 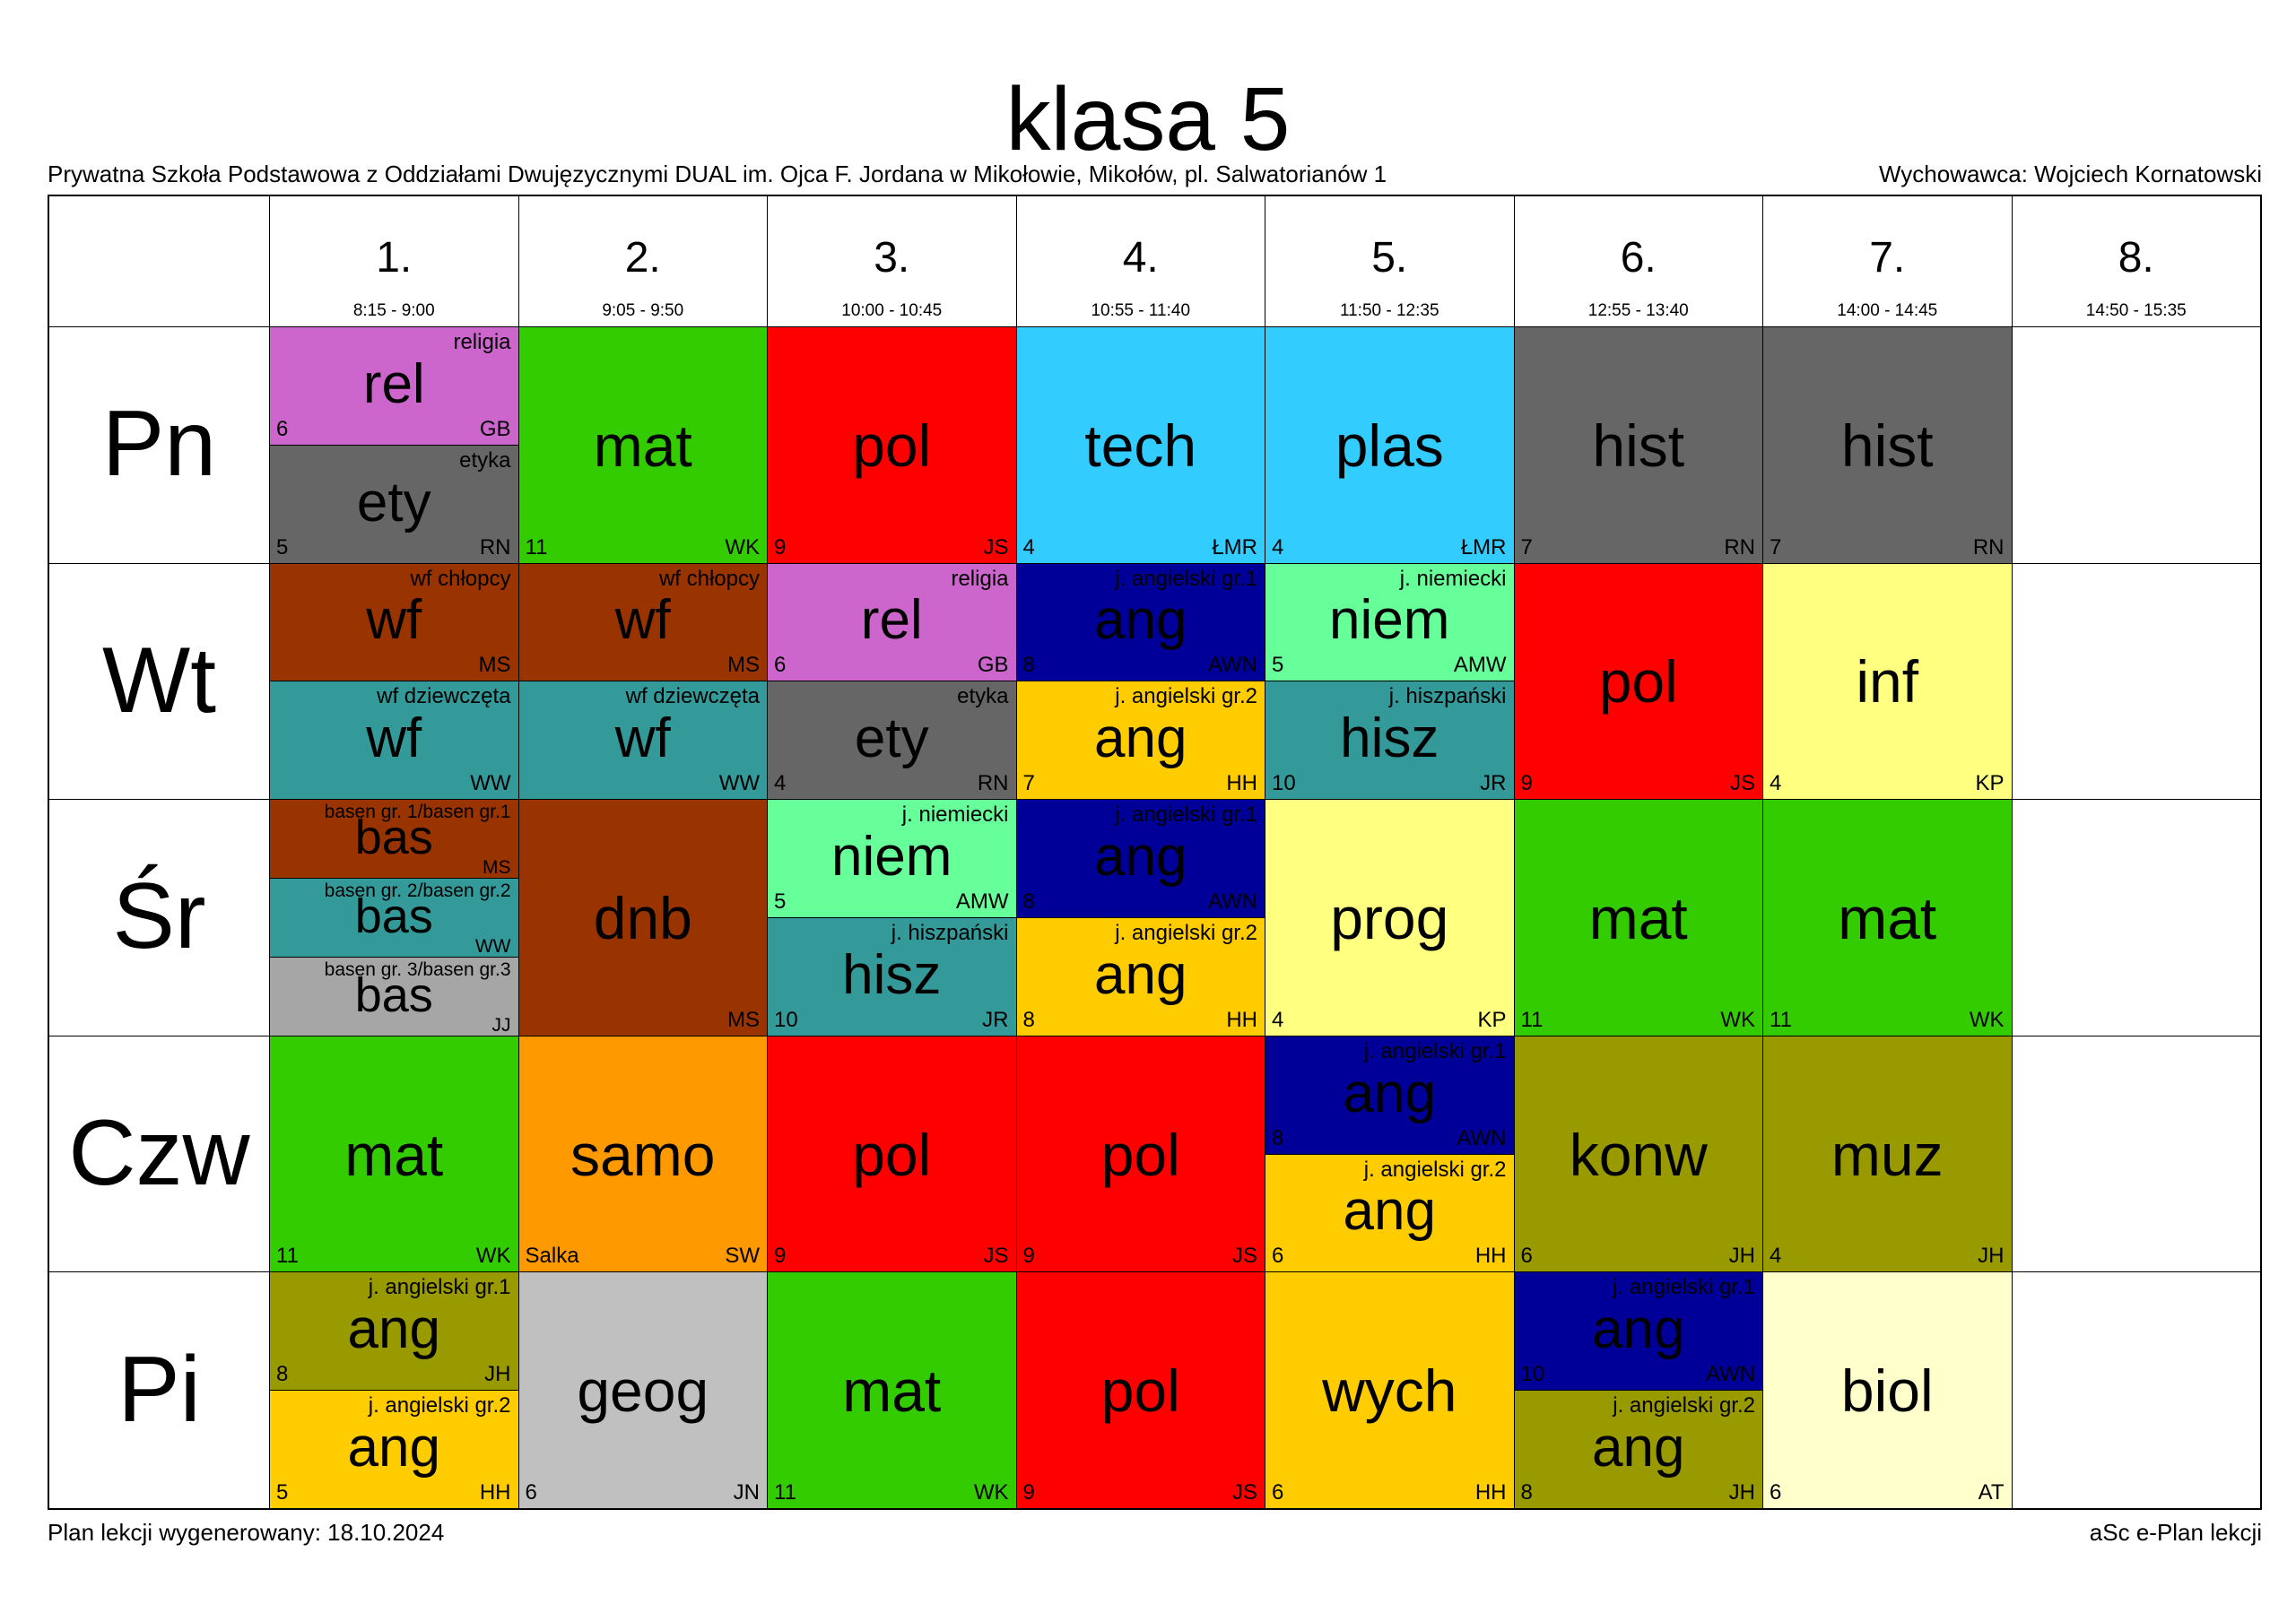 I want to click on lesson-cell: ang j. angielski gr.2 8 HH, so click(x=1140, y=977).